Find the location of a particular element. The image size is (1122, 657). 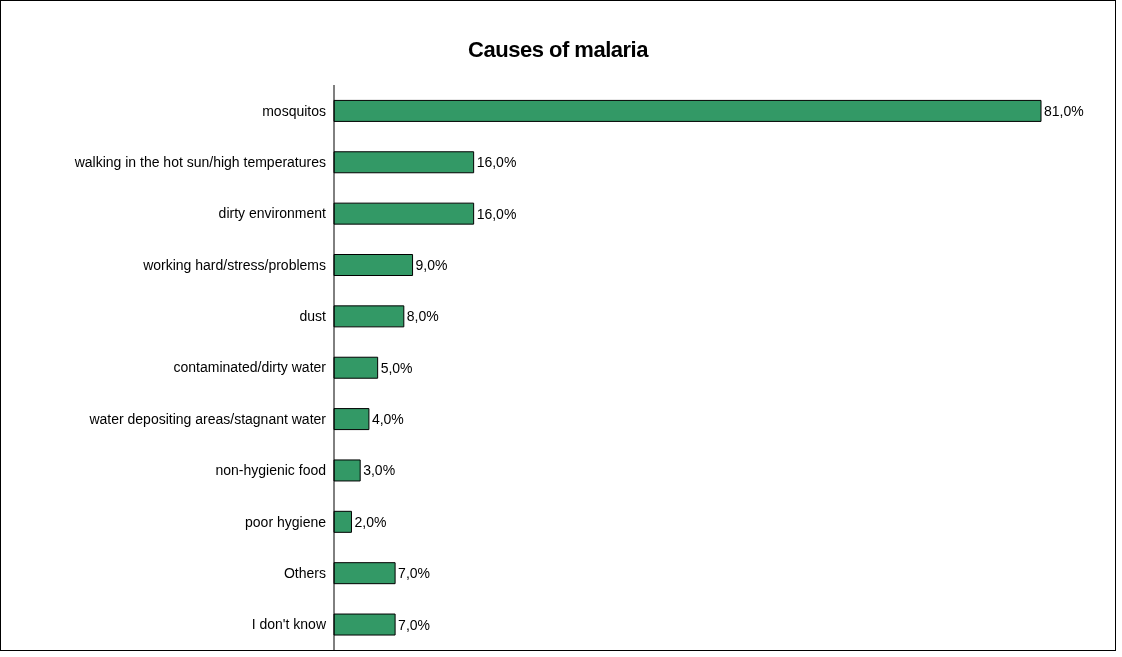

y-tick-label: mosquitos is located at coordinates (294, 110).